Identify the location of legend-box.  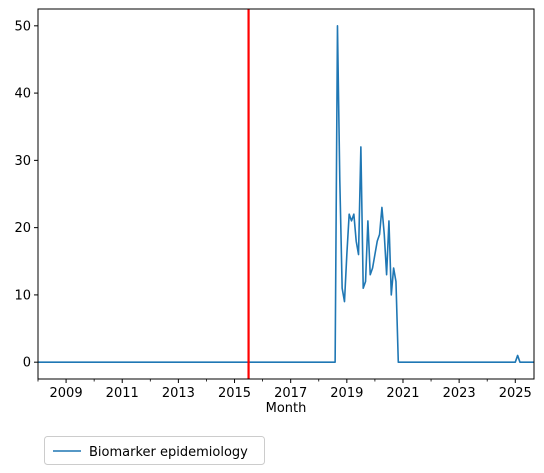
(154, 450).